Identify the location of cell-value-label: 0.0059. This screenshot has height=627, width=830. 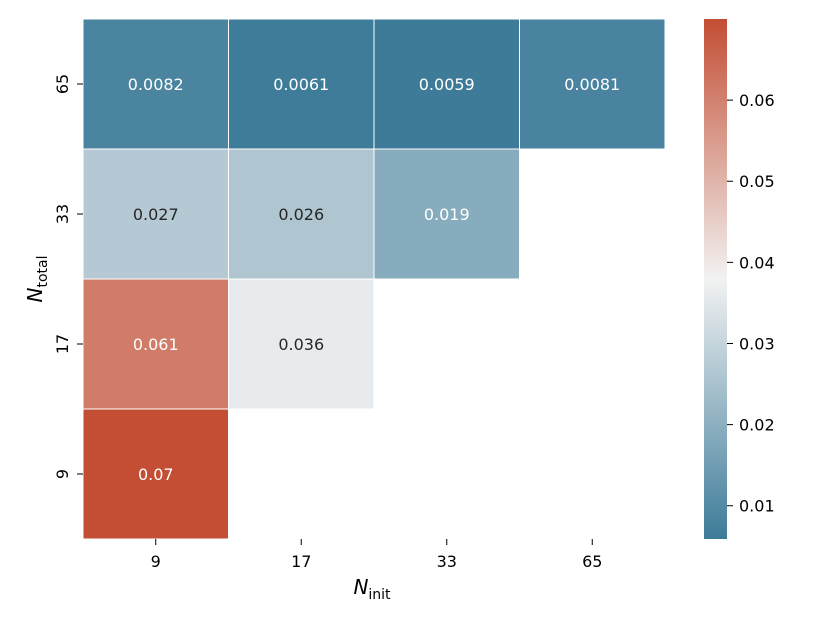
(447, 84).